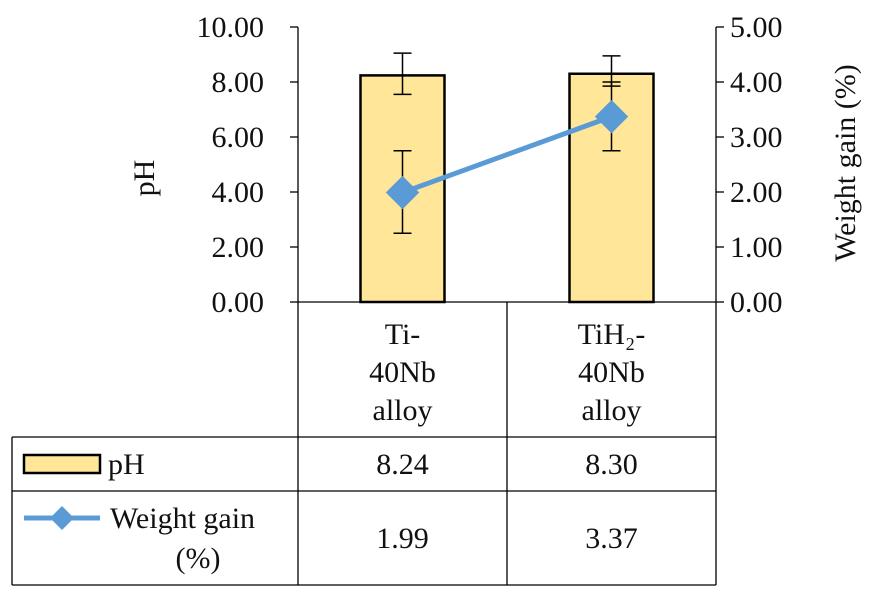 The height and width of the screenshot is (596, 876). What do you see at coordinates (238, 82) in the screenshot?
I see `left-tick-label: 8.00` at bounding box center [238, 82].